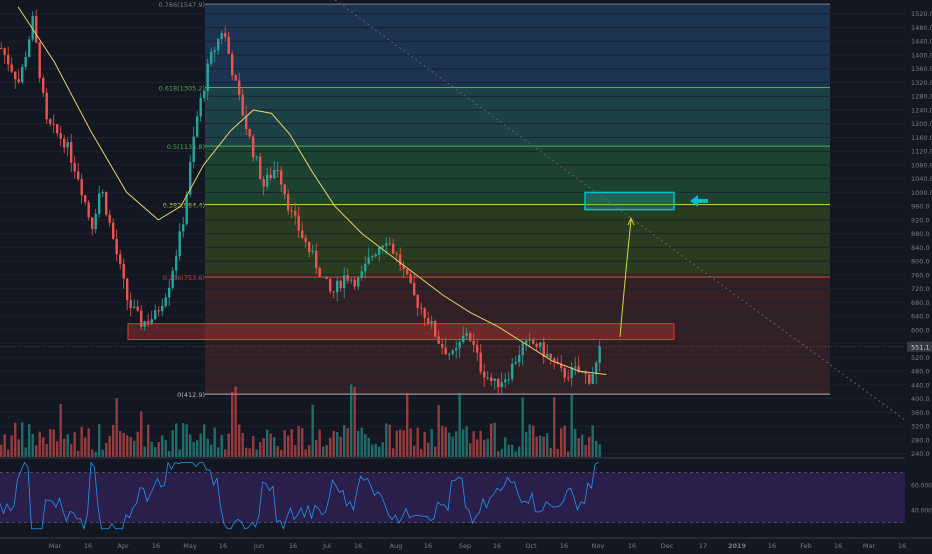 The image size is (932, 554). What do you see at coordinates (299, 496) in the screenshot?
I see `rsi-line` at bounding box center [299, 496].